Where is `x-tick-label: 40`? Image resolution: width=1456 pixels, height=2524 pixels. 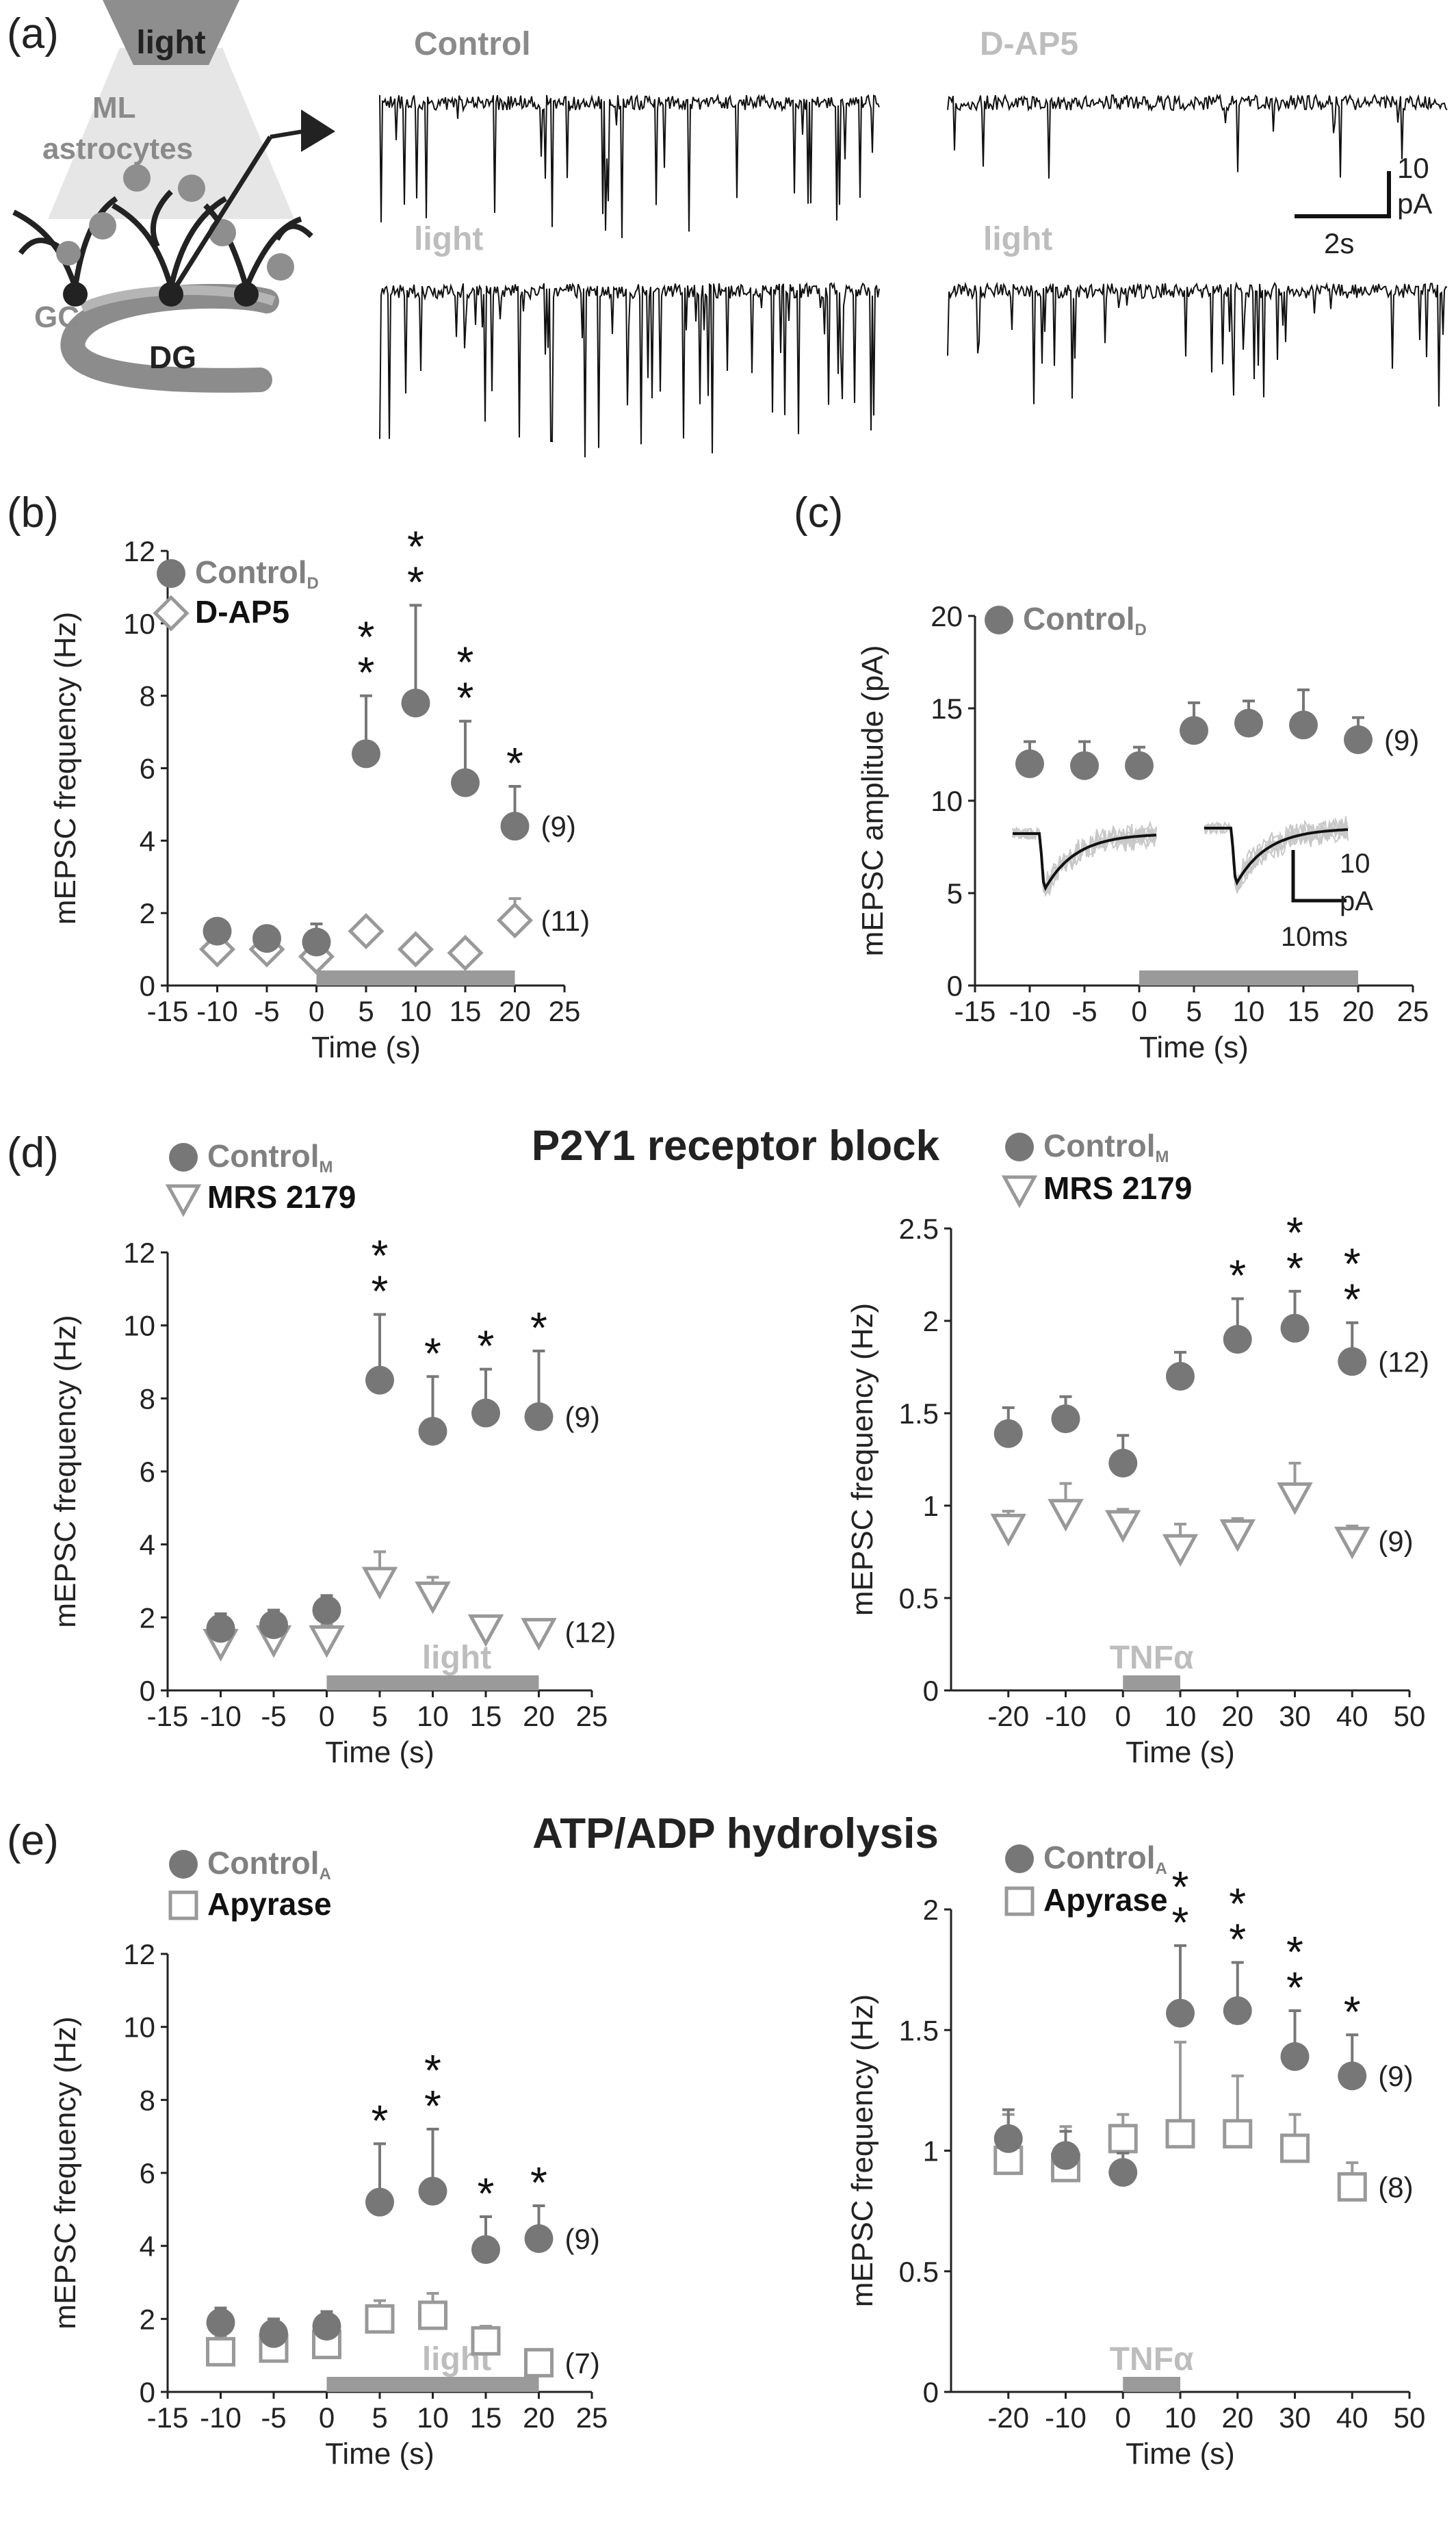 x-tick-label: 40 is located at coordinates (1352, 2418).